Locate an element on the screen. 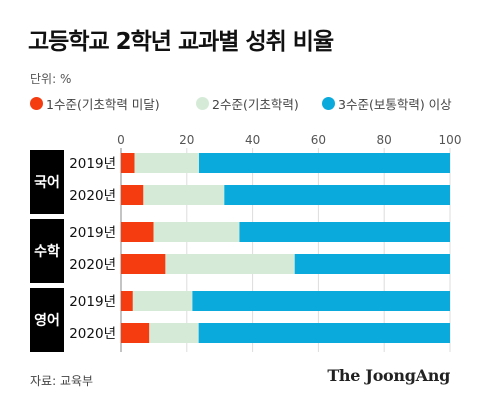  x-tick-label: 60 is located at coordinates (318, 140).